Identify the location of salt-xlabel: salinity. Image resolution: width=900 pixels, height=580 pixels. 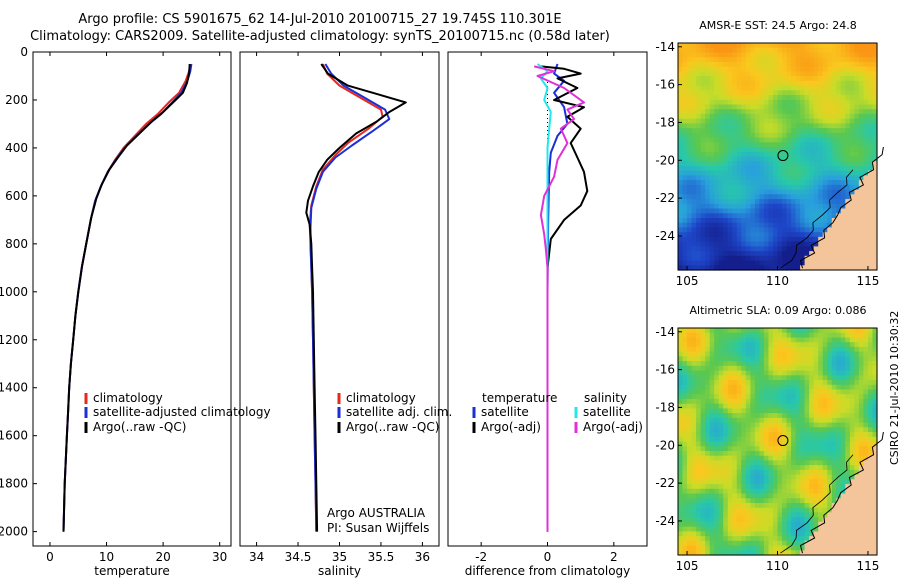
(339, 571).